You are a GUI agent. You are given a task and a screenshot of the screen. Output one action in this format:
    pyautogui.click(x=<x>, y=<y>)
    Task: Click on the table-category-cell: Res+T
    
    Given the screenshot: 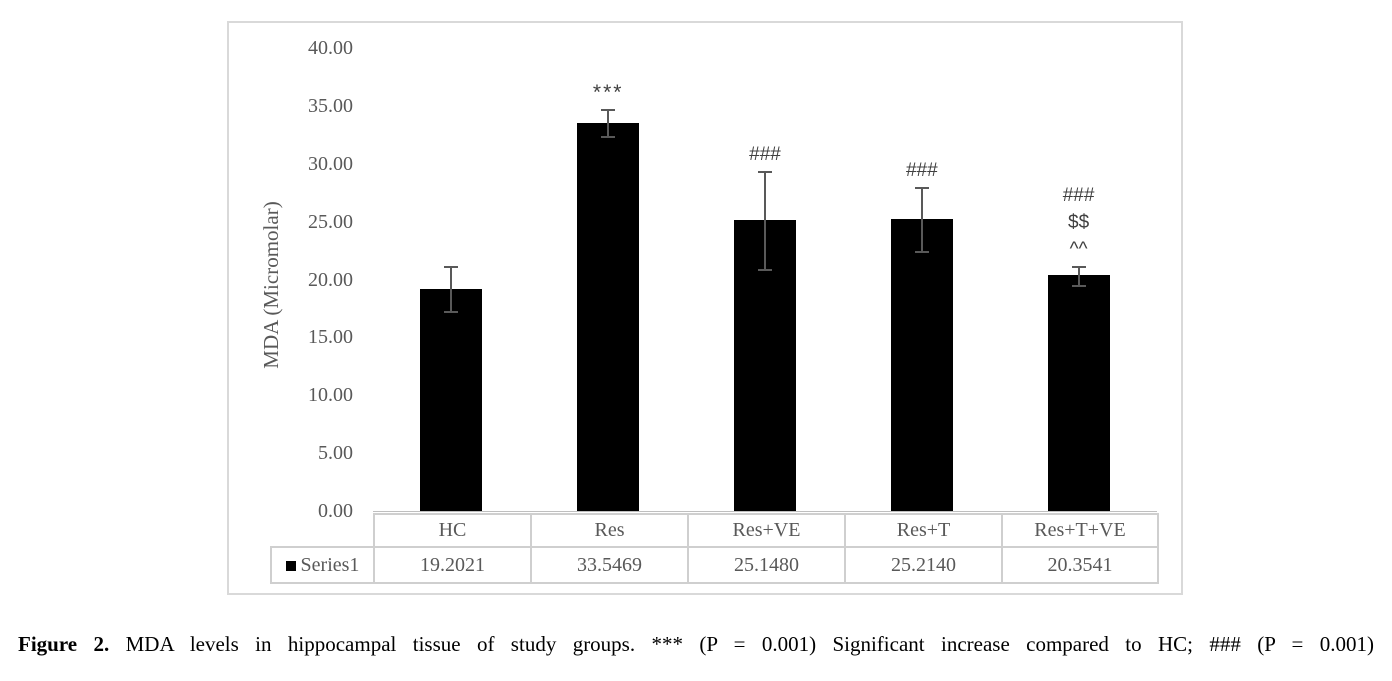 What is the action you would take?
    pyautogui.click(x=923, y=530)
    